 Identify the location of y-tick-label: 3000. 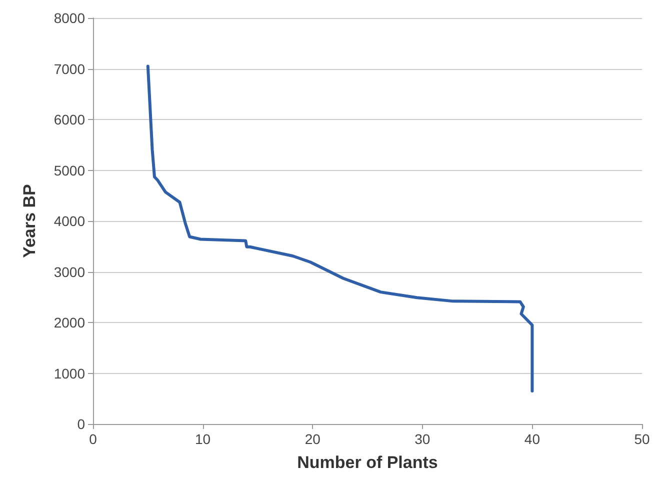
(70, 272).